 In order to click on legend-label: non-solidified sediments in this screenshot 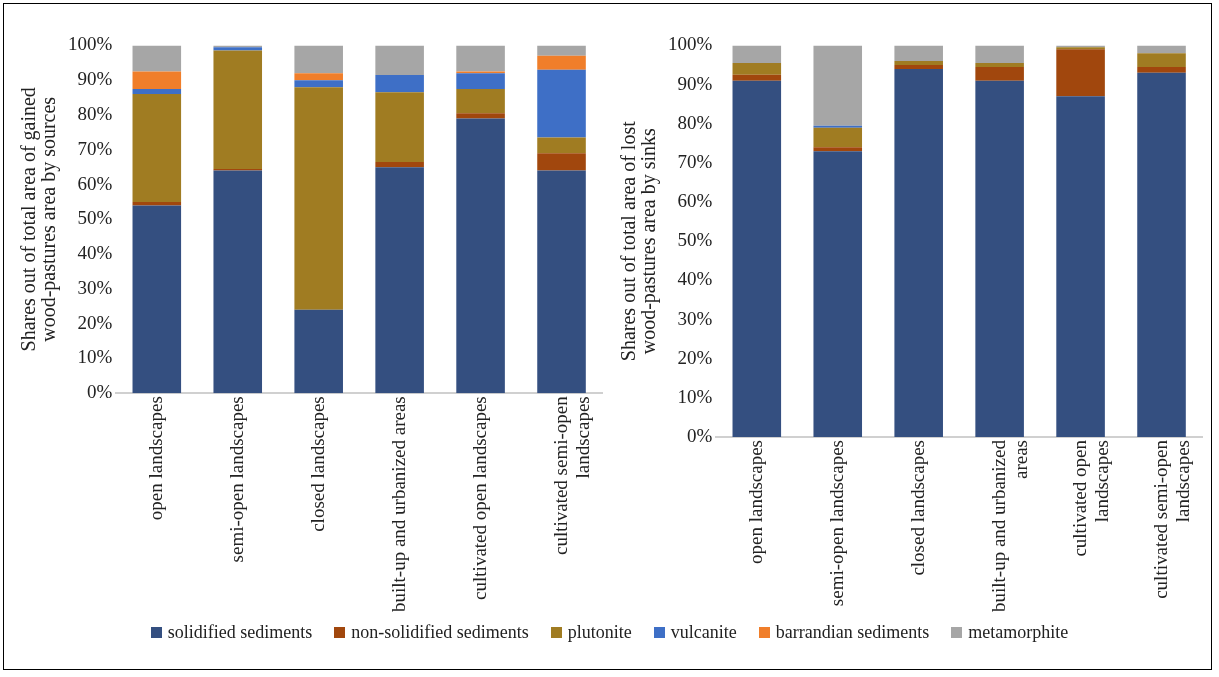, I will do `click(440, 632)`.